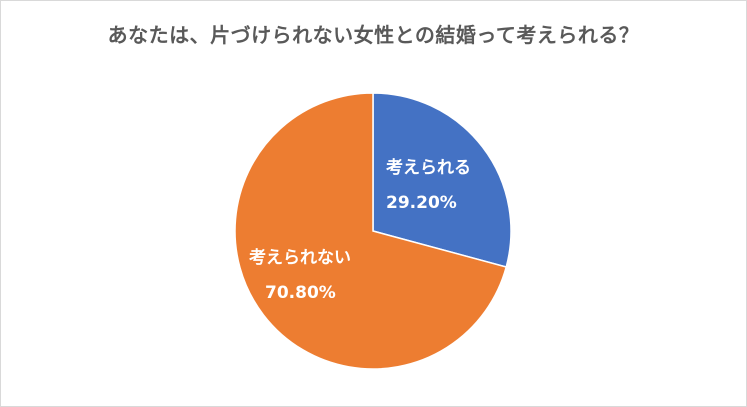 This screenshot has width=747, height=407. I want to click on pie-slice-agree, so click(442, 180).